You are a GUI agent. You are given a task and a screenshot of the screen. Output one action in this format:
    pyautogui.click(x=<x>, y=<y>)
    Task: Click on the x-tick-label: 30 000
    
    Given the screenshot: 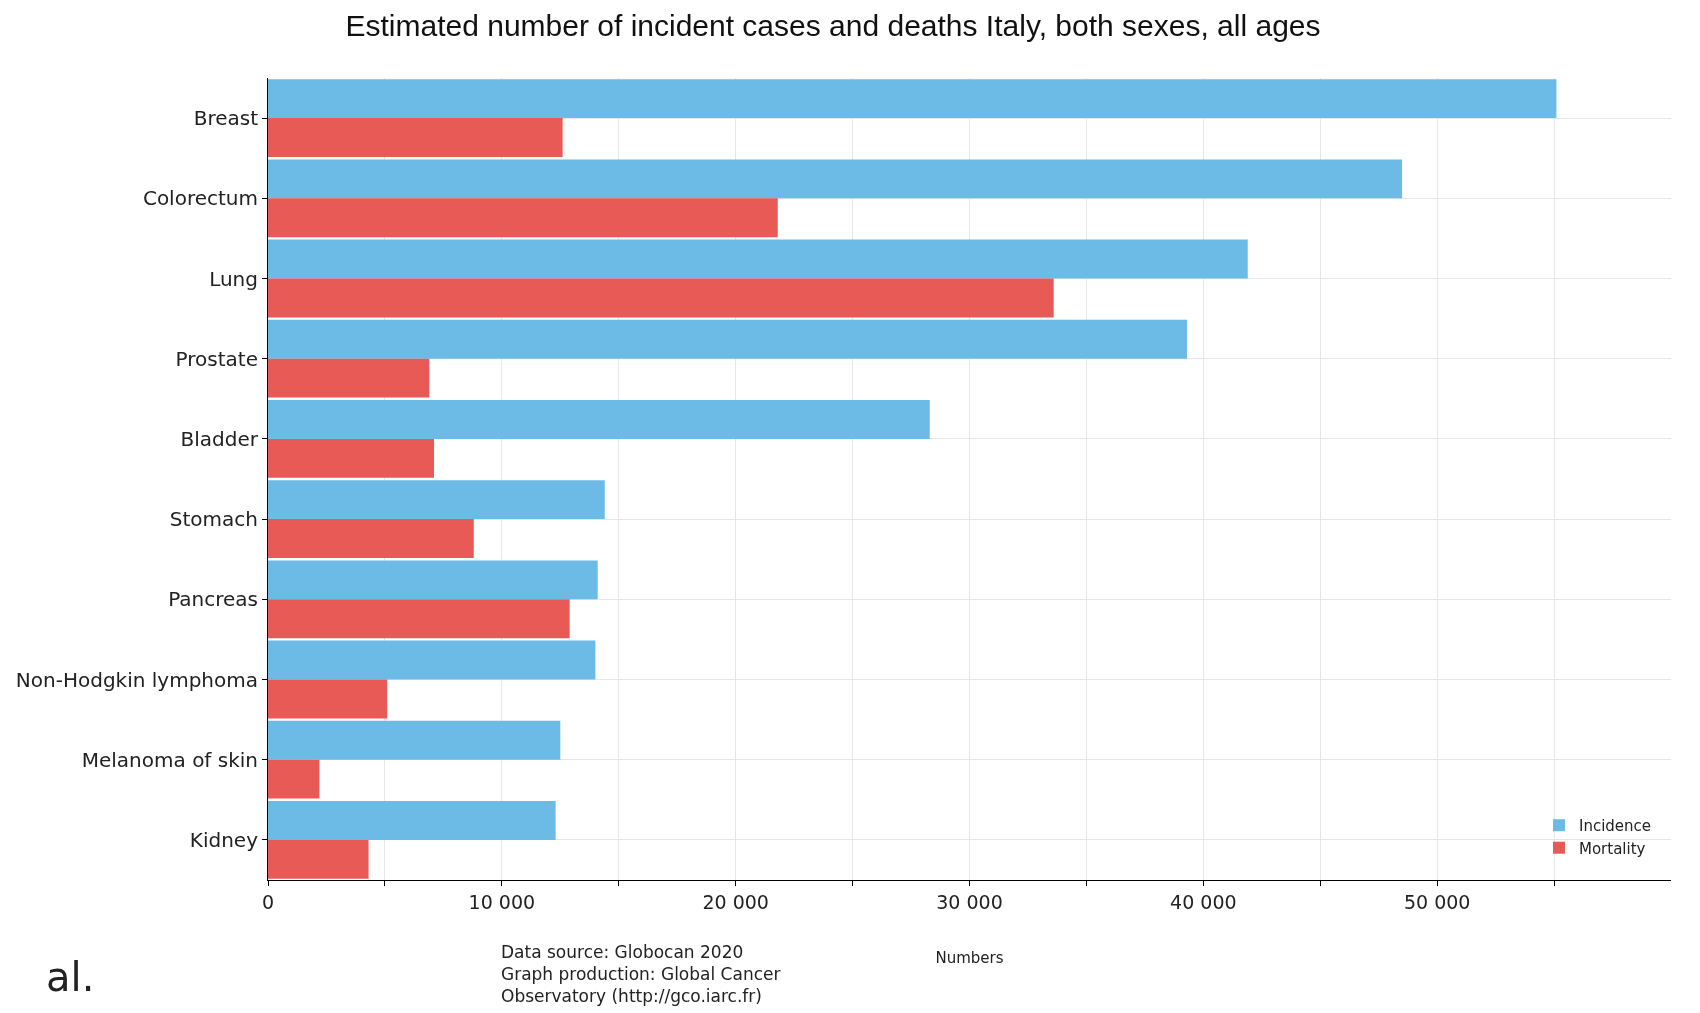 What is the action you would take?
    pyautogui.click(x=969, y=901)
    